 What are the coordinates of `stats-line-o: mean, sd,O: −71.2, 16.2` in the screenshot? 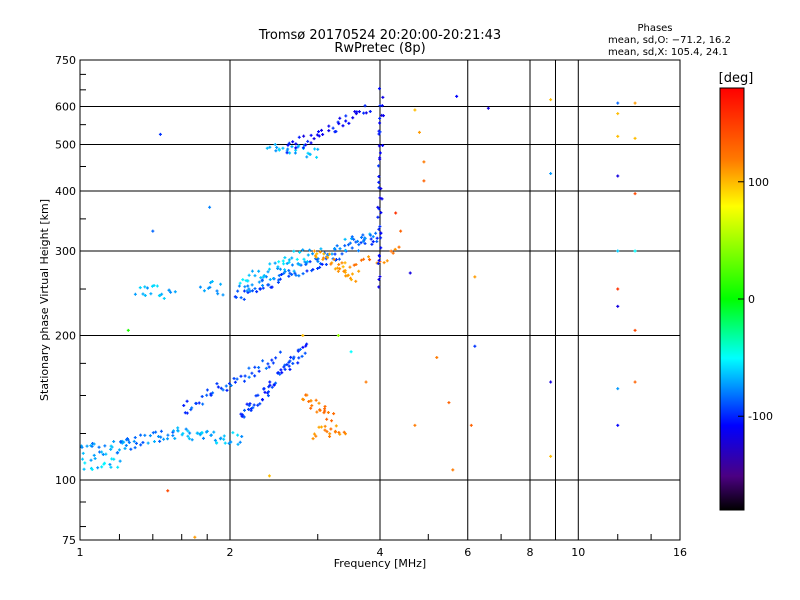 It's located at (669, 40).